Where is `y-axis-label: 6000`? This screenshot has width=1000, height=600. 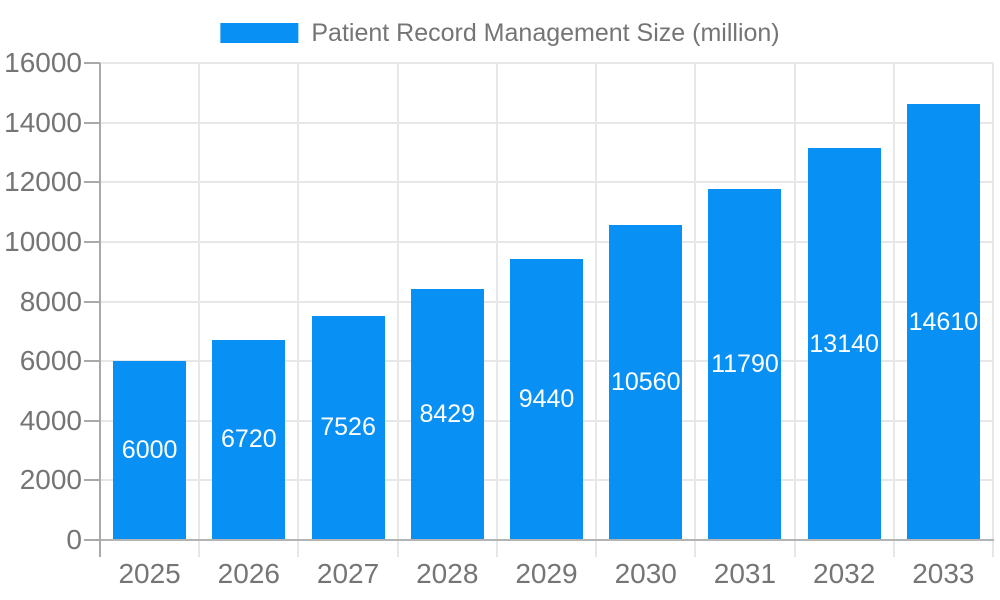 y-axis-label: 6000 is located at coordinates (50, 361).